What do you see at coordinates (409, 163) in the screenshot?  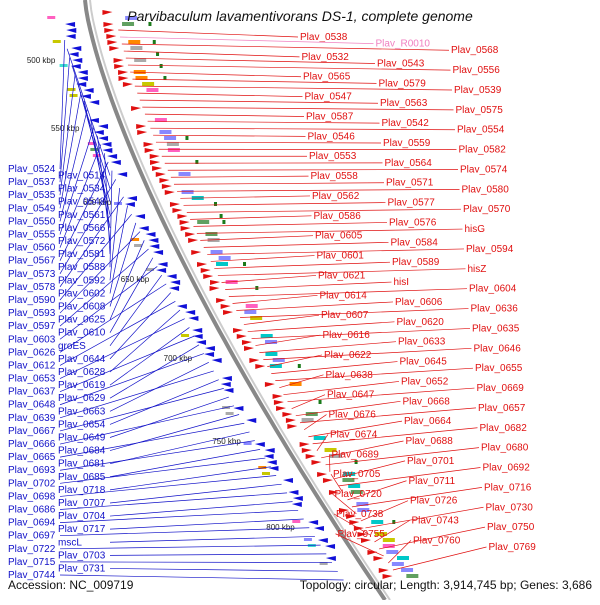 I see `right-gene-label: Plav_0564` at bounding box center [409, 163].